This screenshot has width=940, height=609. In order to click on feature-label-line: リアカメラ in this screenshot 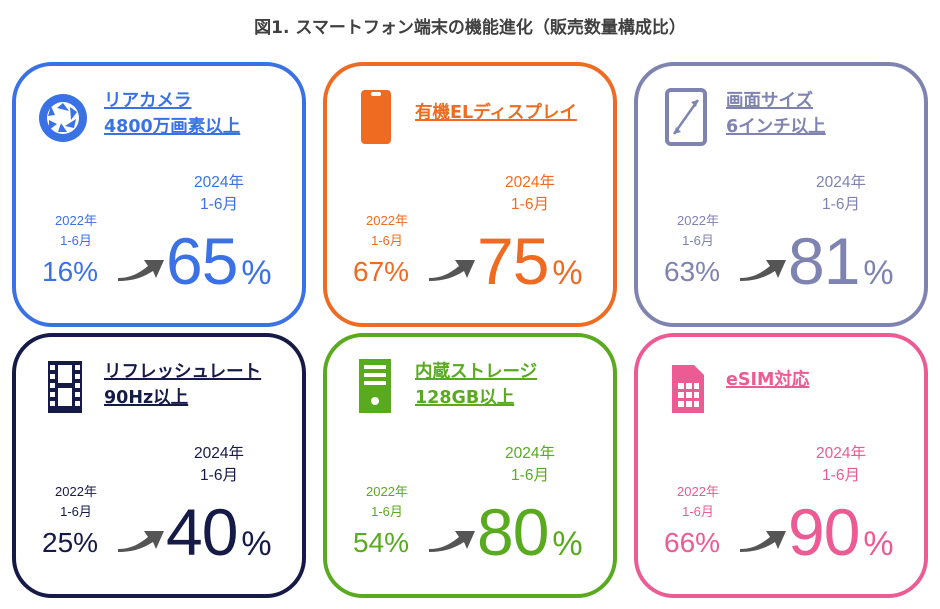, I will do `click(148, 101)`.